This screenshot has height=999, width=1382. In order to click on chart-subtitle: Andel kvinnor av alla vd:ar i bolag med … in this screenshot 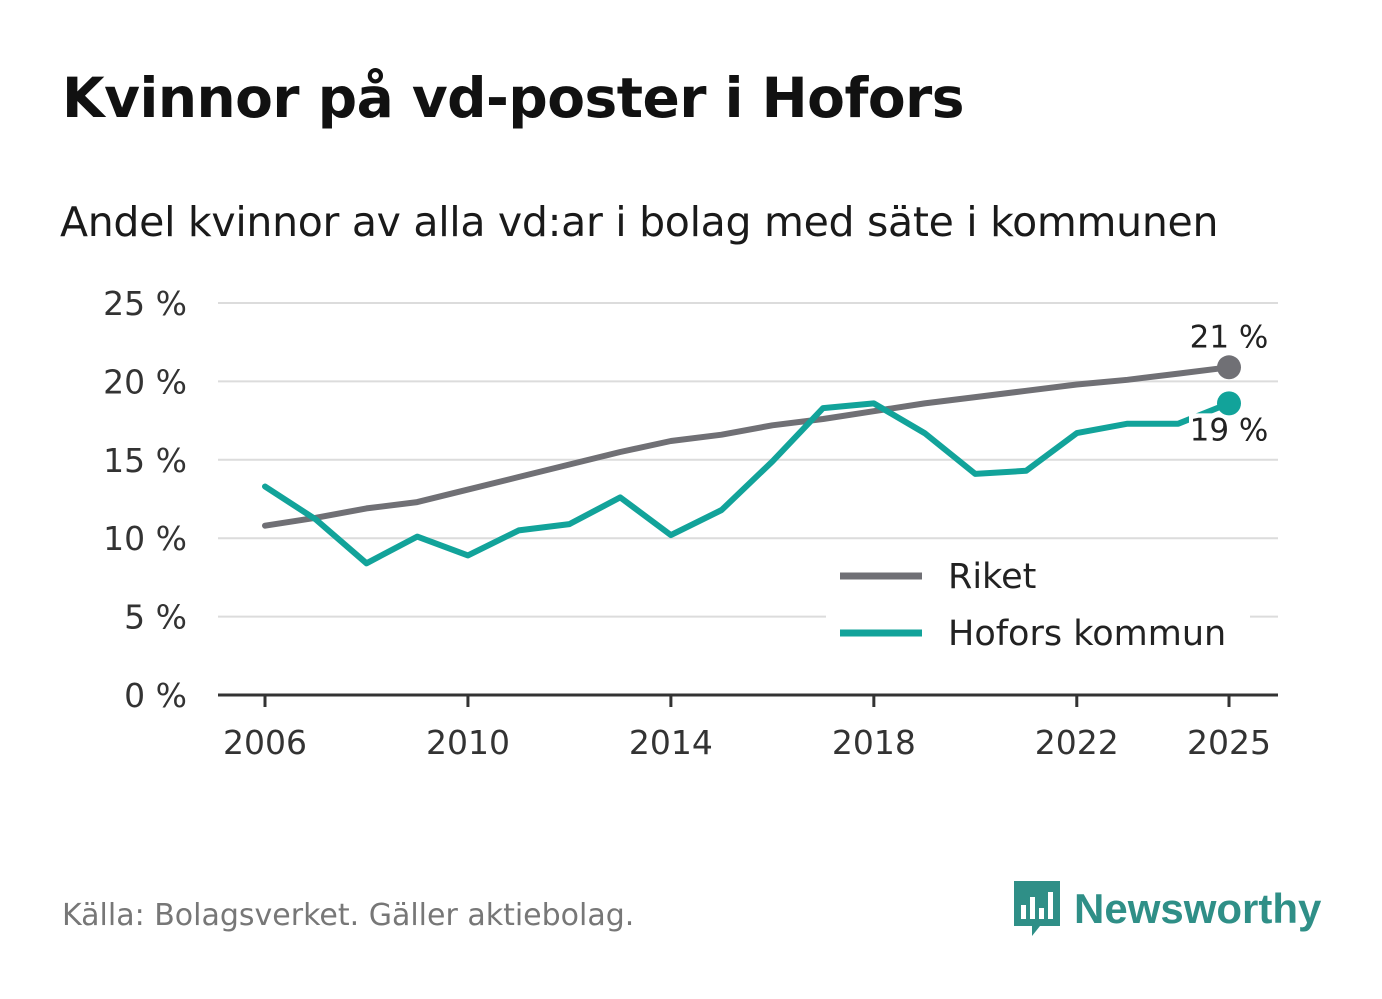, I will do `click(639, 222)`.